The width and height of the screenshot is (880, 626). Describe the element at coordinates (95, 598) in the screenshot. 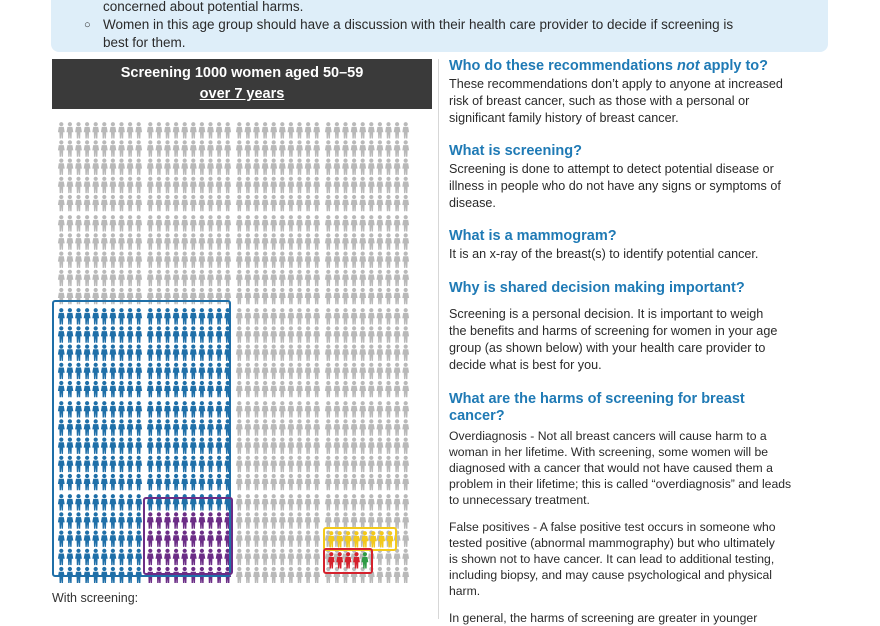

I see `legend-label: With screening:` at that location.